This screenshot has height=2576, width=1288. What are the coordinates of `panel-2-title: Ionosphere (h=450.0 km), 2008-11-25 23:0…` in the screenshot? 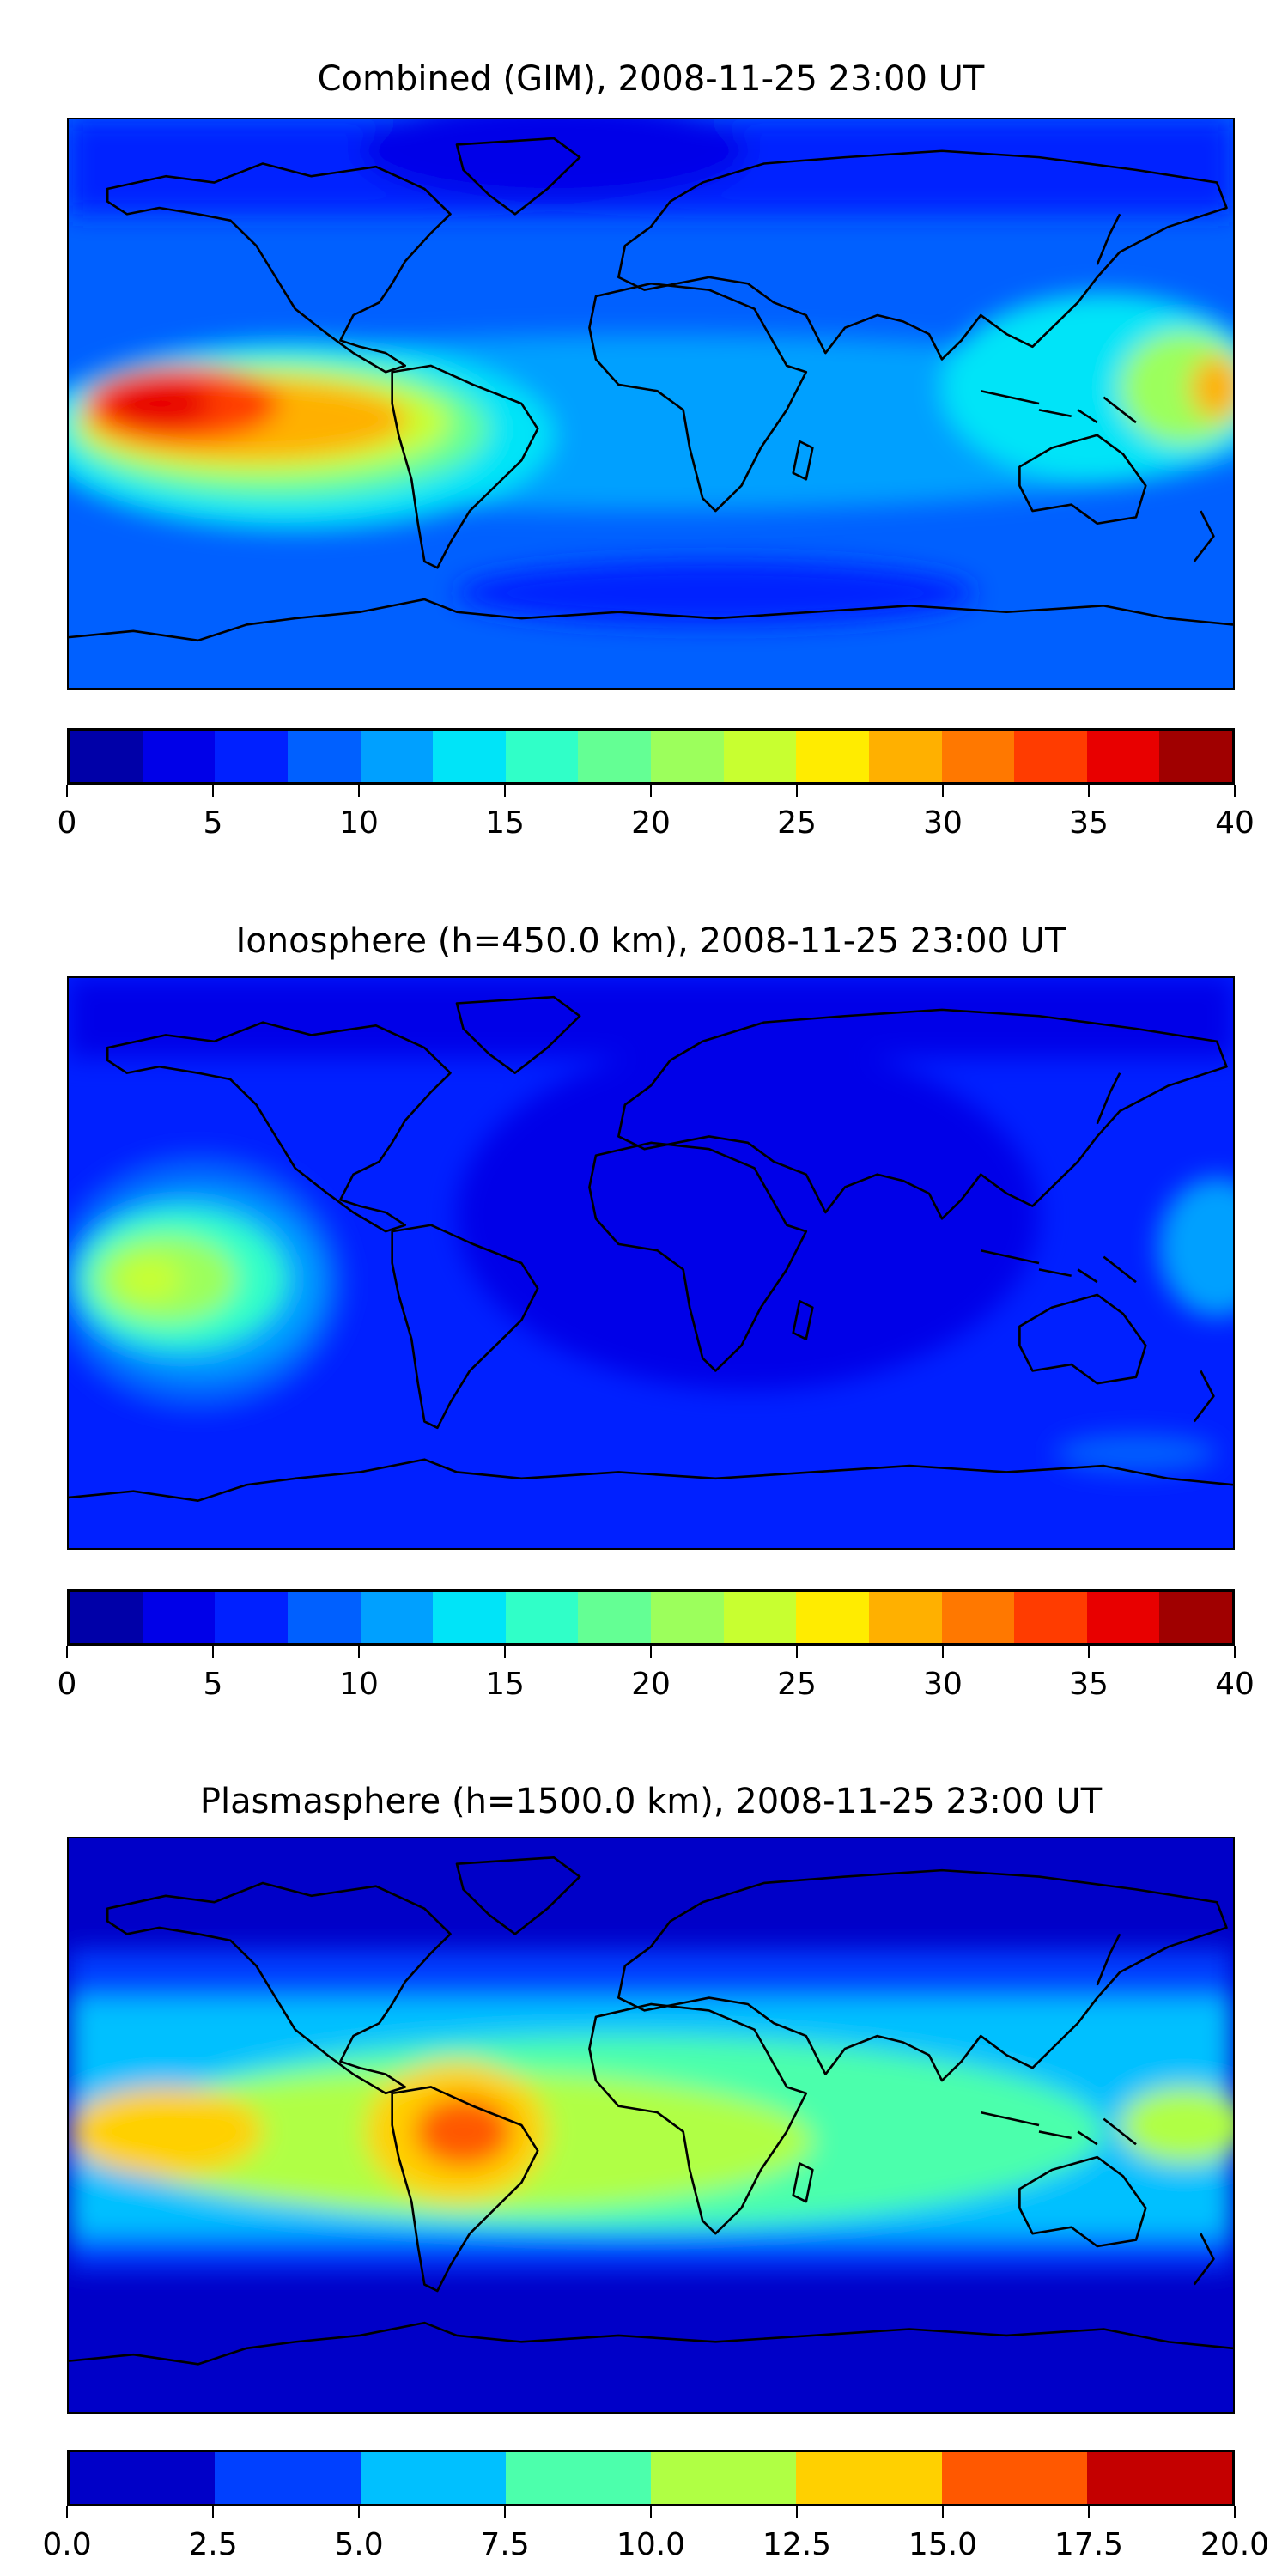 It's located at (651, 941).